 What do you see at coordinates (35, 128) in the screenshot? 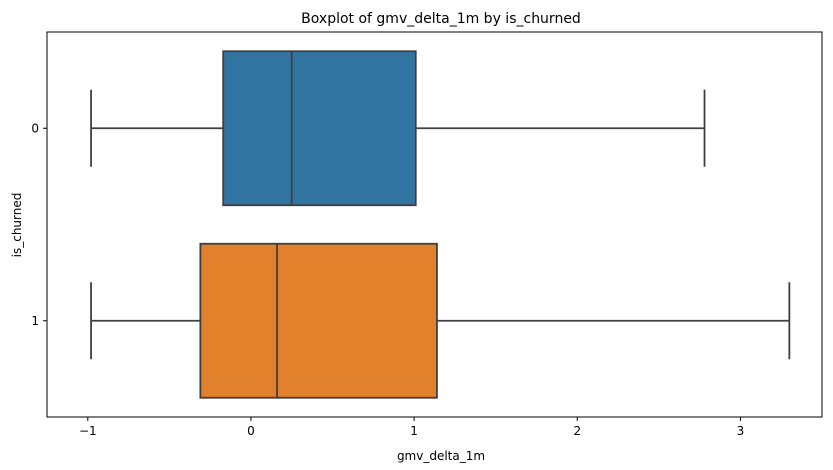
I see `y-tick-label: 0` at bounding box center [35, 128].